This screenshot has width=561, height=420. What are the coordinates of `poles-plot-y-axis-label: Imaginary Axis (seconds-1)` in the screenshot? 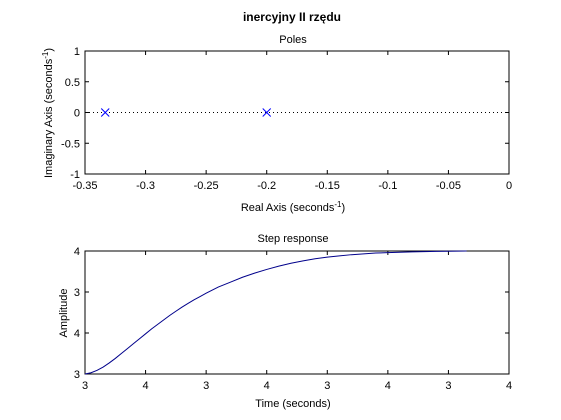 It's located at (48, 113).